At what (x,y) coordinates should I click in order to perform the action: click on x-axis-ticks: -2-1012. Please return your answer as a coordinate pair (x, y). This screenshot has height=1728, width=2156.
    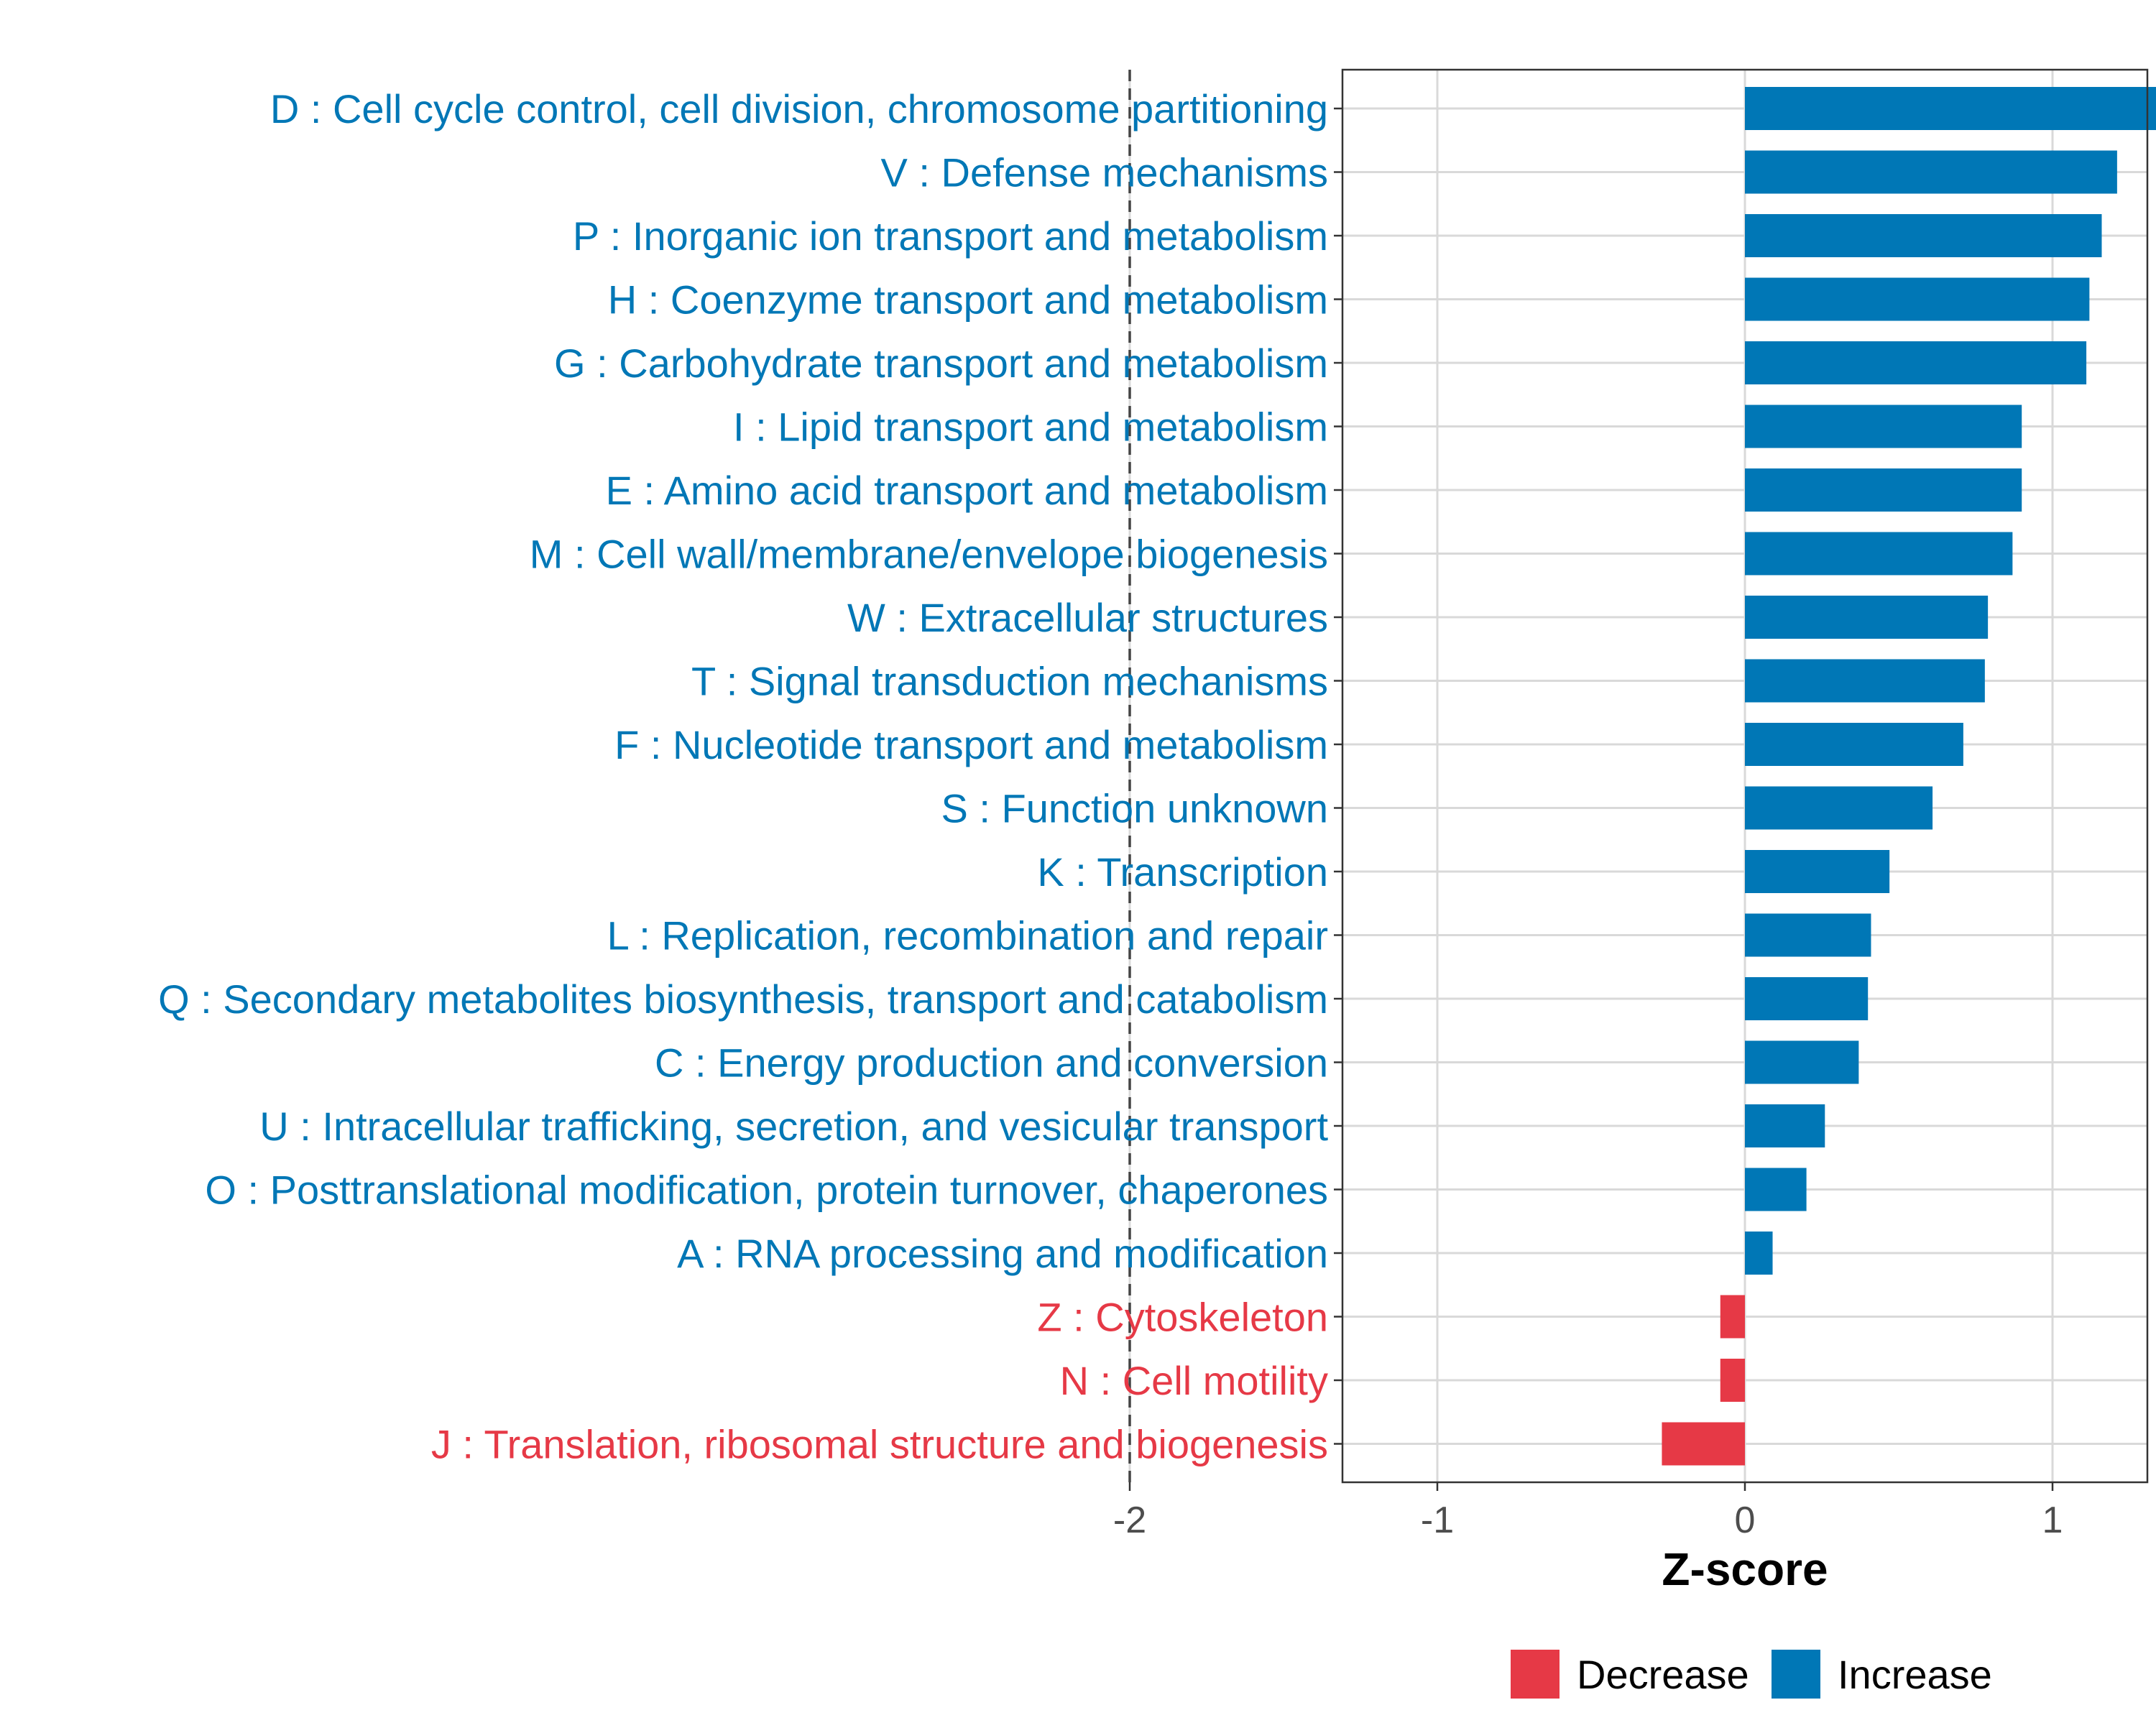
    Looking at the image, I should click on (1588, 1512).